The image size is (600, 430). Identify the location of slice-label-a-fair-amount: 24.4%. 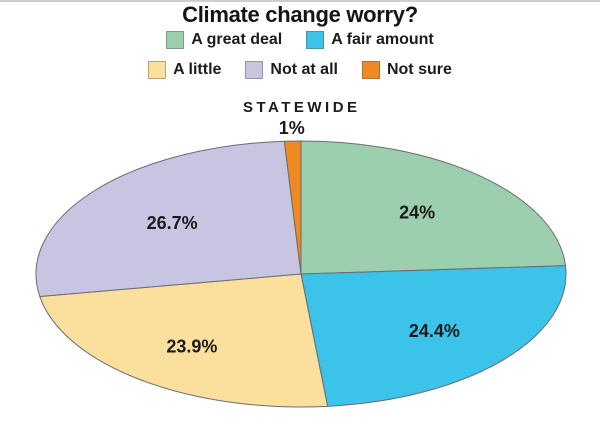
(434, 331).